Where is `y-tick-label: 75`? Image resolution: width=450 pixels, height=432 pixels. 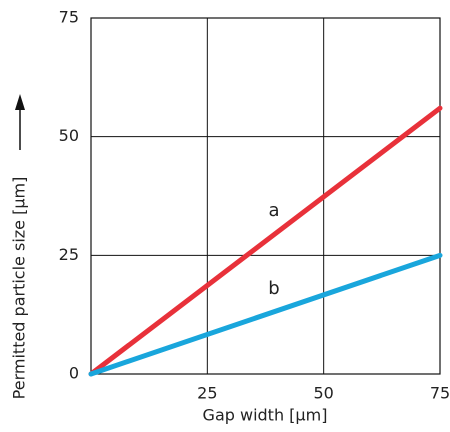 y-tick-label: 75 is located at coordinates (69, 17).